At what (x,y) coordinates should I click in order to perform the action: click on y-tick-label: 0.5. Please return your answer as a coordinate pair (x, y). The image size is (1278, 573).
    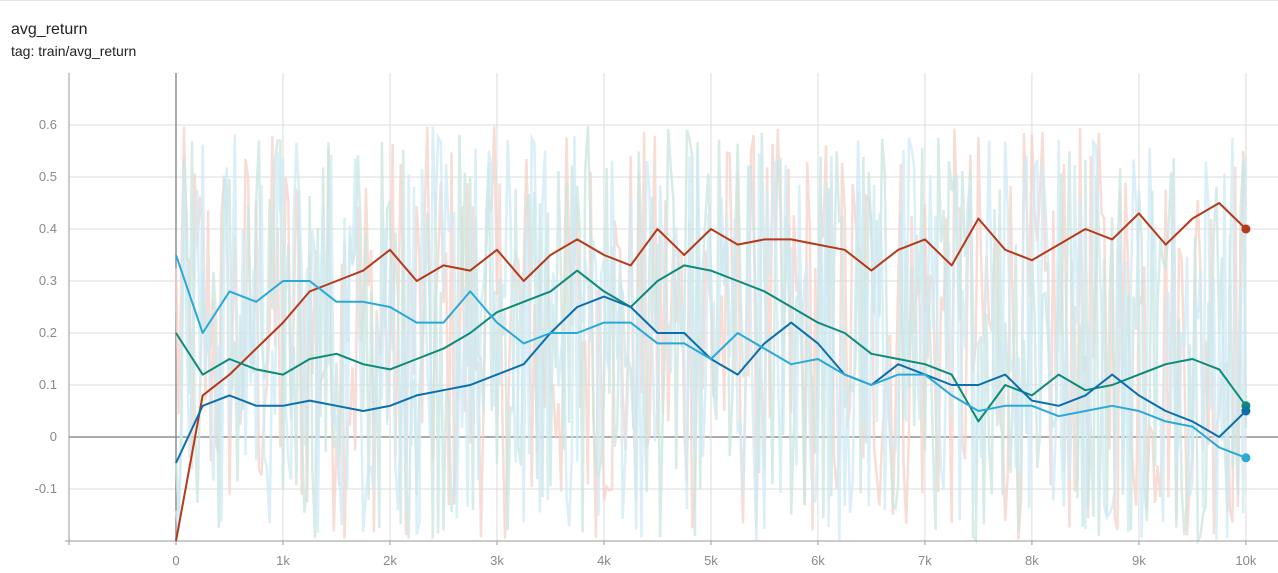
    Looking at the image, I should click on (48, 176).